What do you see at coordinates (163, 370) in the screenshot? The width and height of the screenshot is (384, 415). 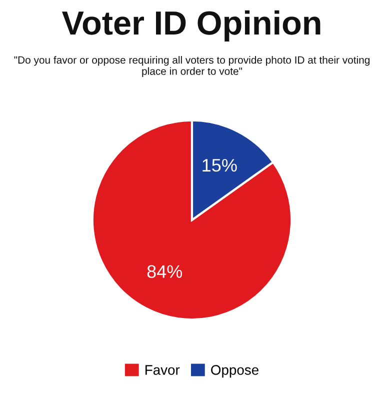 I see `legend-label: Favor` at bounding box center [163, 370].